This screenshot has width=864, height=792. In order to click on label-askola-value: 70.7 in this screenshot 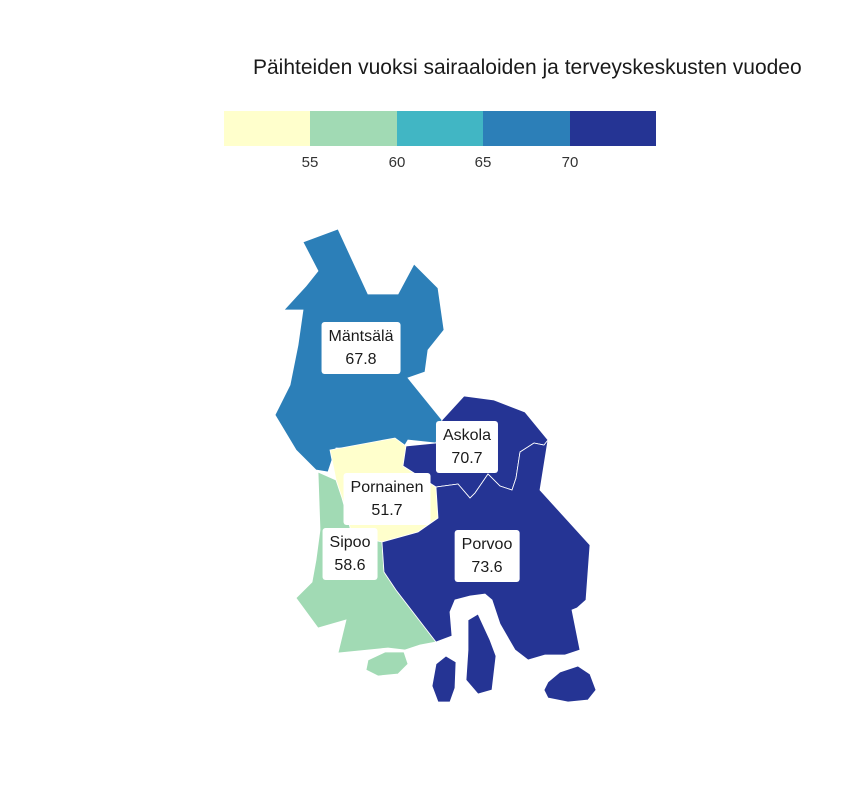, I will do `click(467, 458)`.